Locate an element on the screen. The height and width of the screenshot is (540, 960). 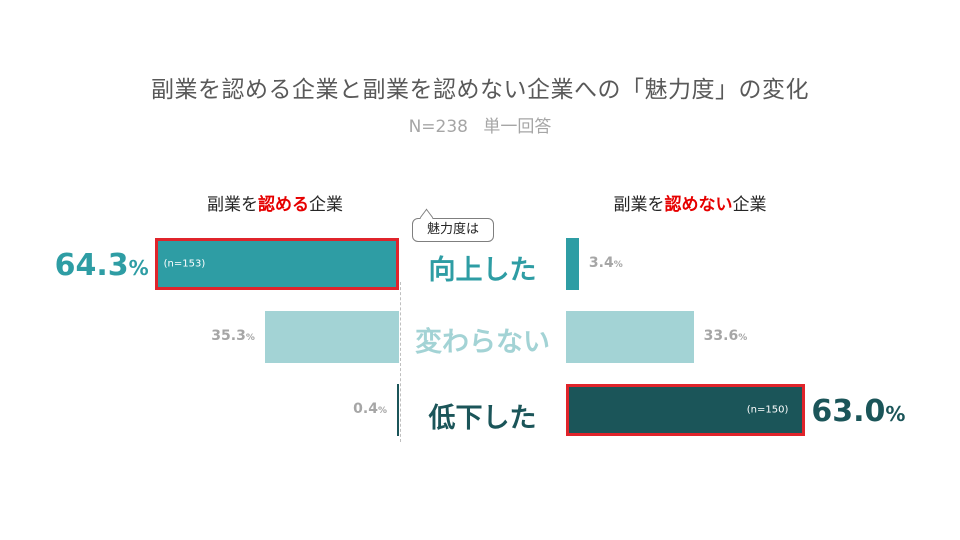
left-group-header: 副業を認める企業 is located at coordinates (275, 202).